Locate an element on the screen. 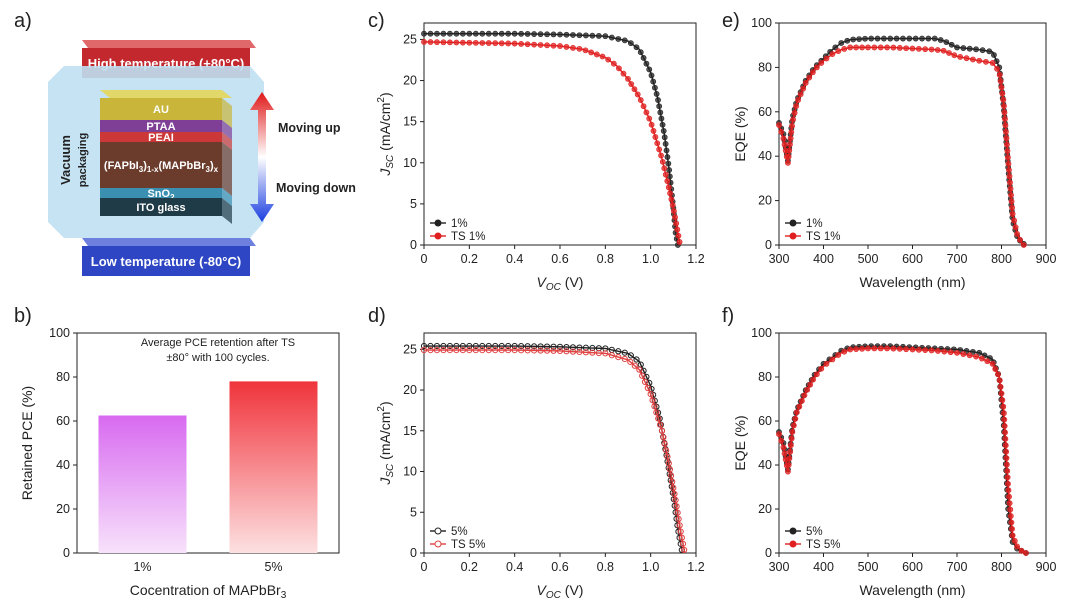  moving-down-label: Moving down is located at coordinates (316, 188).